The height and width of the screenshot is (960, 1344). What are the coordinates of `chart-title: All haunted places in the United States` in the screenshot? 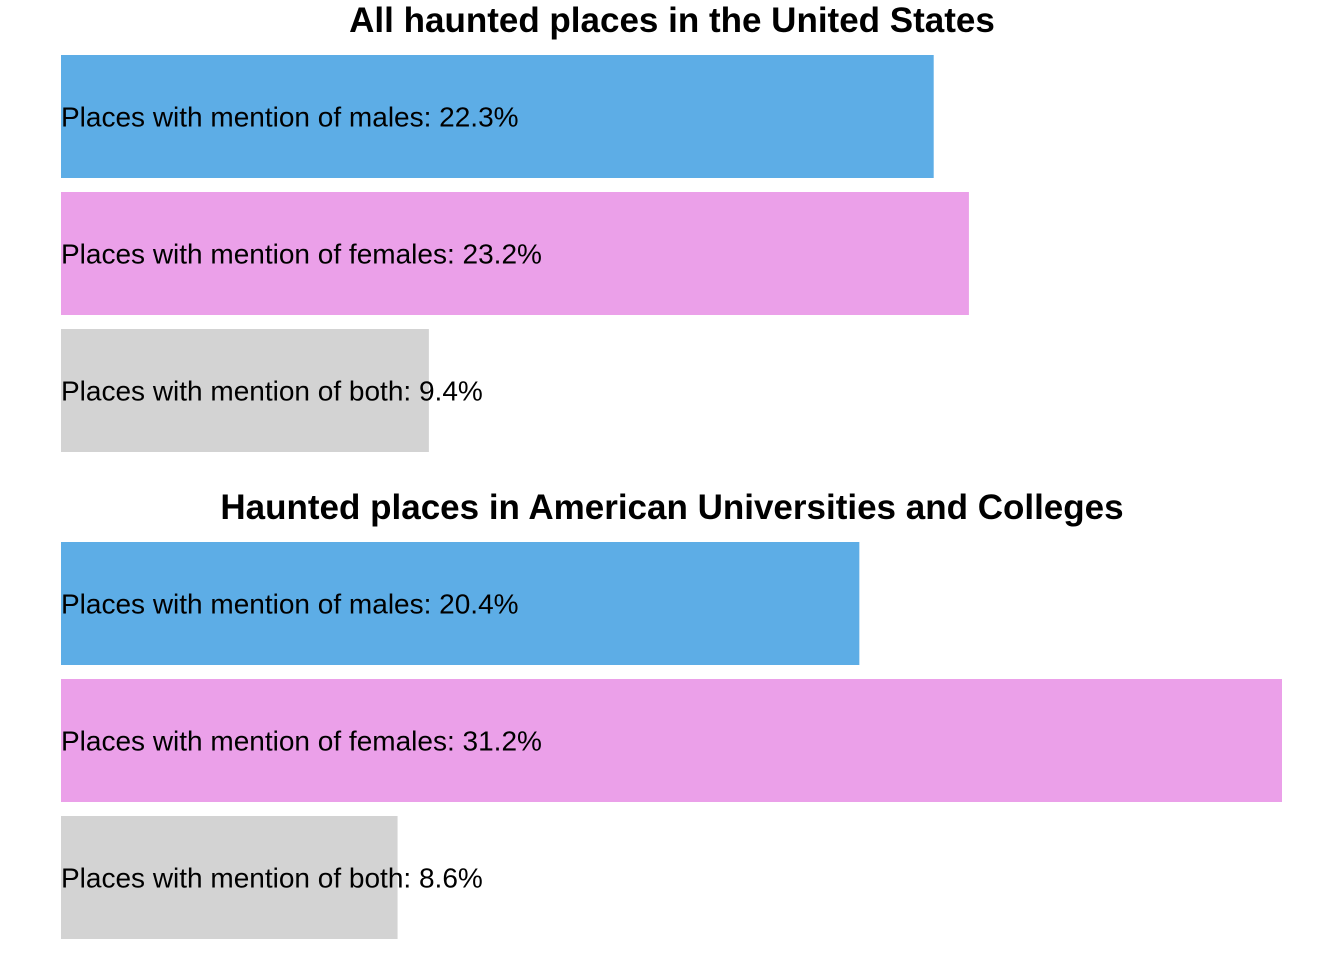 It's located at (672, 20).